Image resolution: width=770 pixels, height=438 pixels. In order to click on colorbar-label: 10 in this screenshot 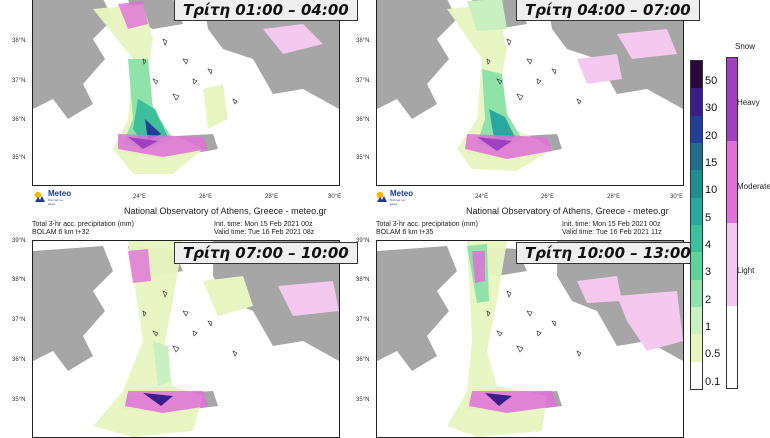, I will do `click(711, 190)`.